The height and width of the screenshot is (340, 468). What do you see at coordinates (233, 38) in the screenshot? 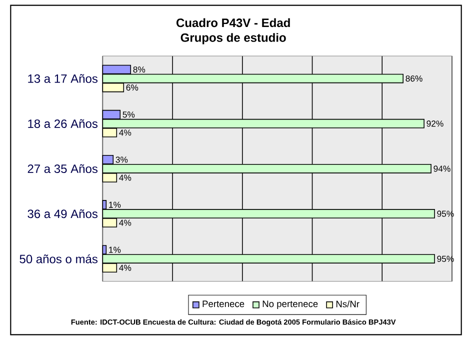
I see `chart-subtitle: Grupos de estudio` at bounding box center [233, 38].